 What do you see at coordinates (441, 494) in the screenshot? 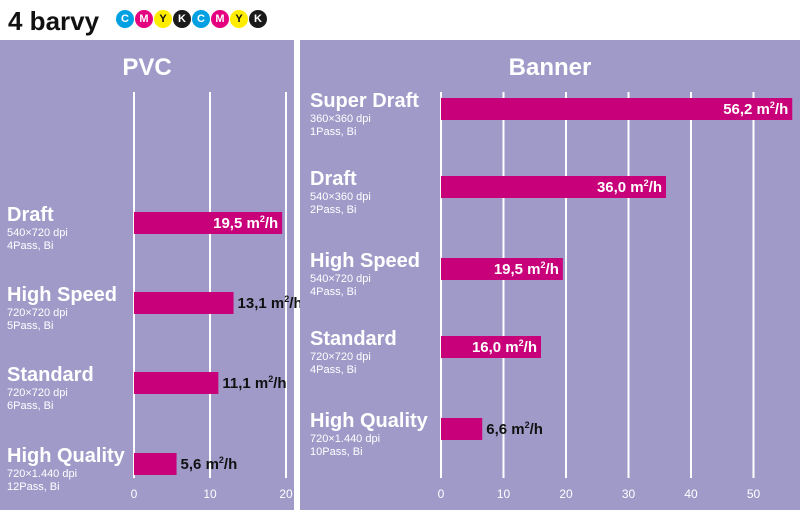
I see `banner-tick-label: 0` at bounding box center [441, 494].